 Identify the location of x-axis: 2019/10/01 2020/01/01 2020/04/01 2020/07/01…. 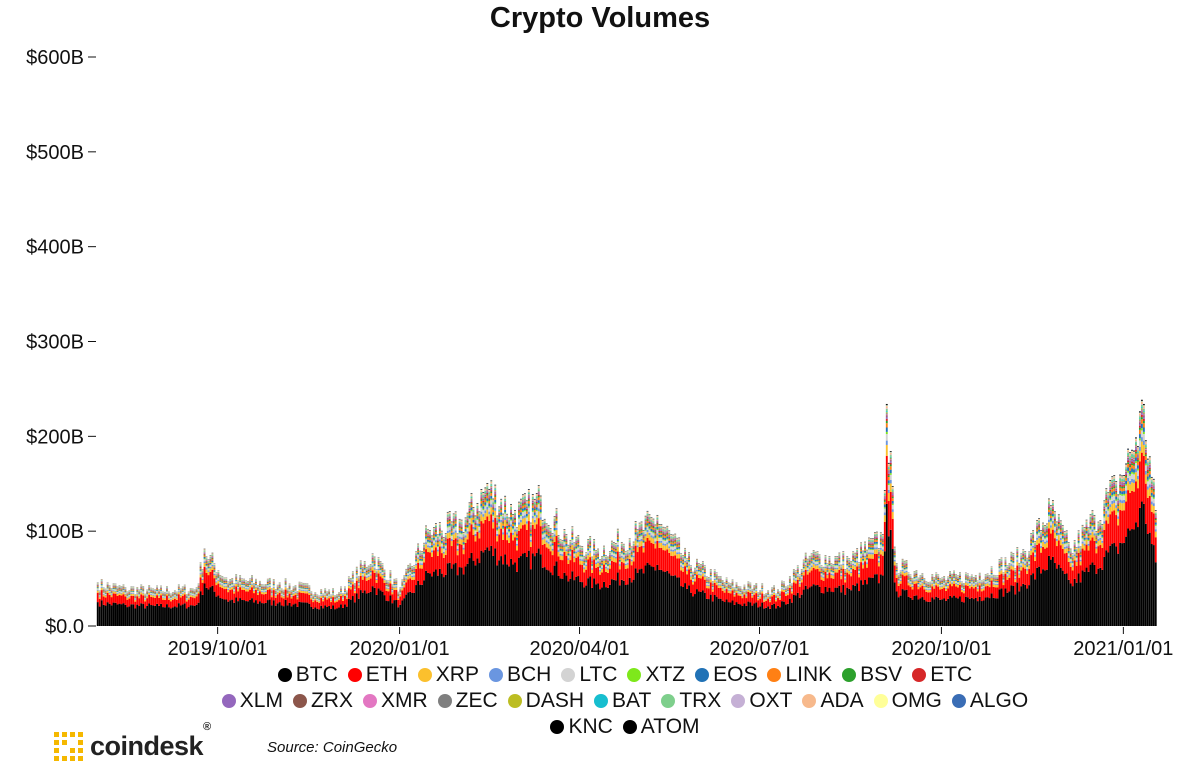
(670, 643).